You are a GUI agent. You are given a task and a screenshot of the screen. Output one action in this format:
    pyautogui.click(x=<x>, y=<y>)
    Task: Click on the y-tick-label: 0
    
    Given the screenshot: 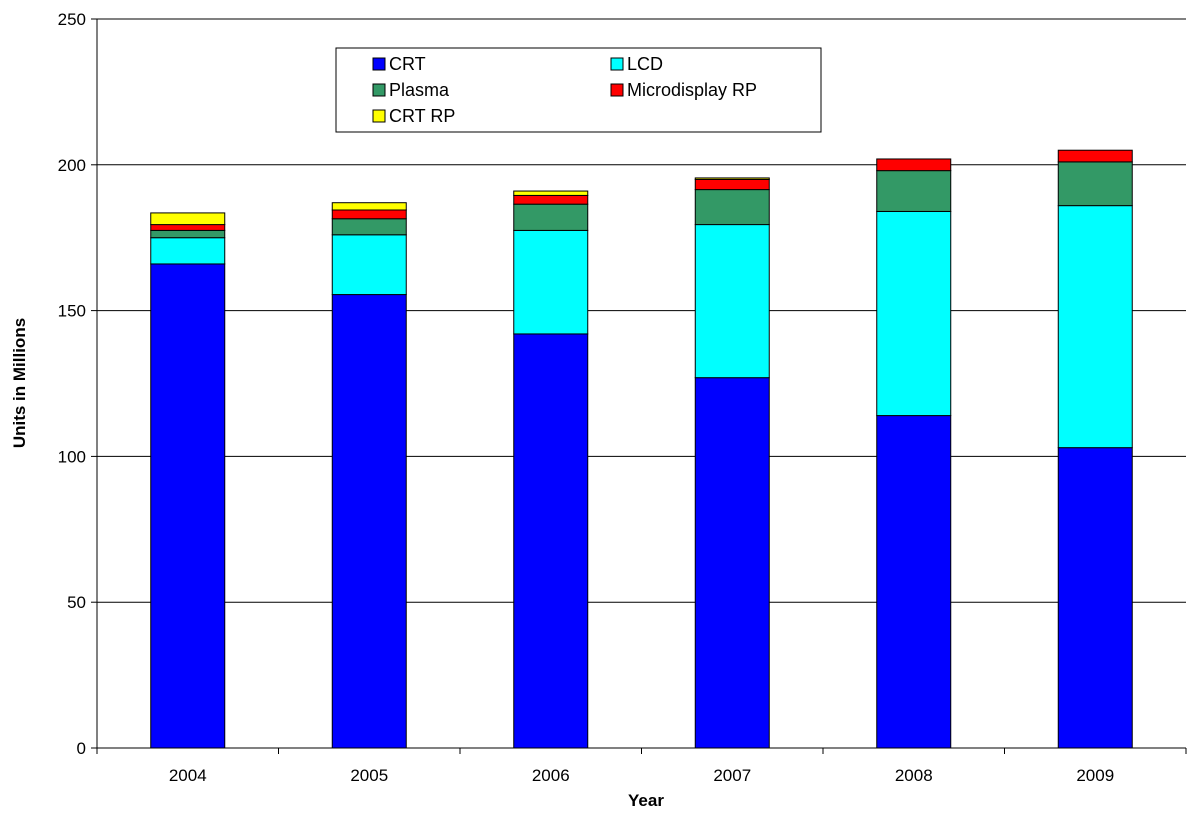 What is the action you would take?
    pyautogui.click(x=81, y=748)
    